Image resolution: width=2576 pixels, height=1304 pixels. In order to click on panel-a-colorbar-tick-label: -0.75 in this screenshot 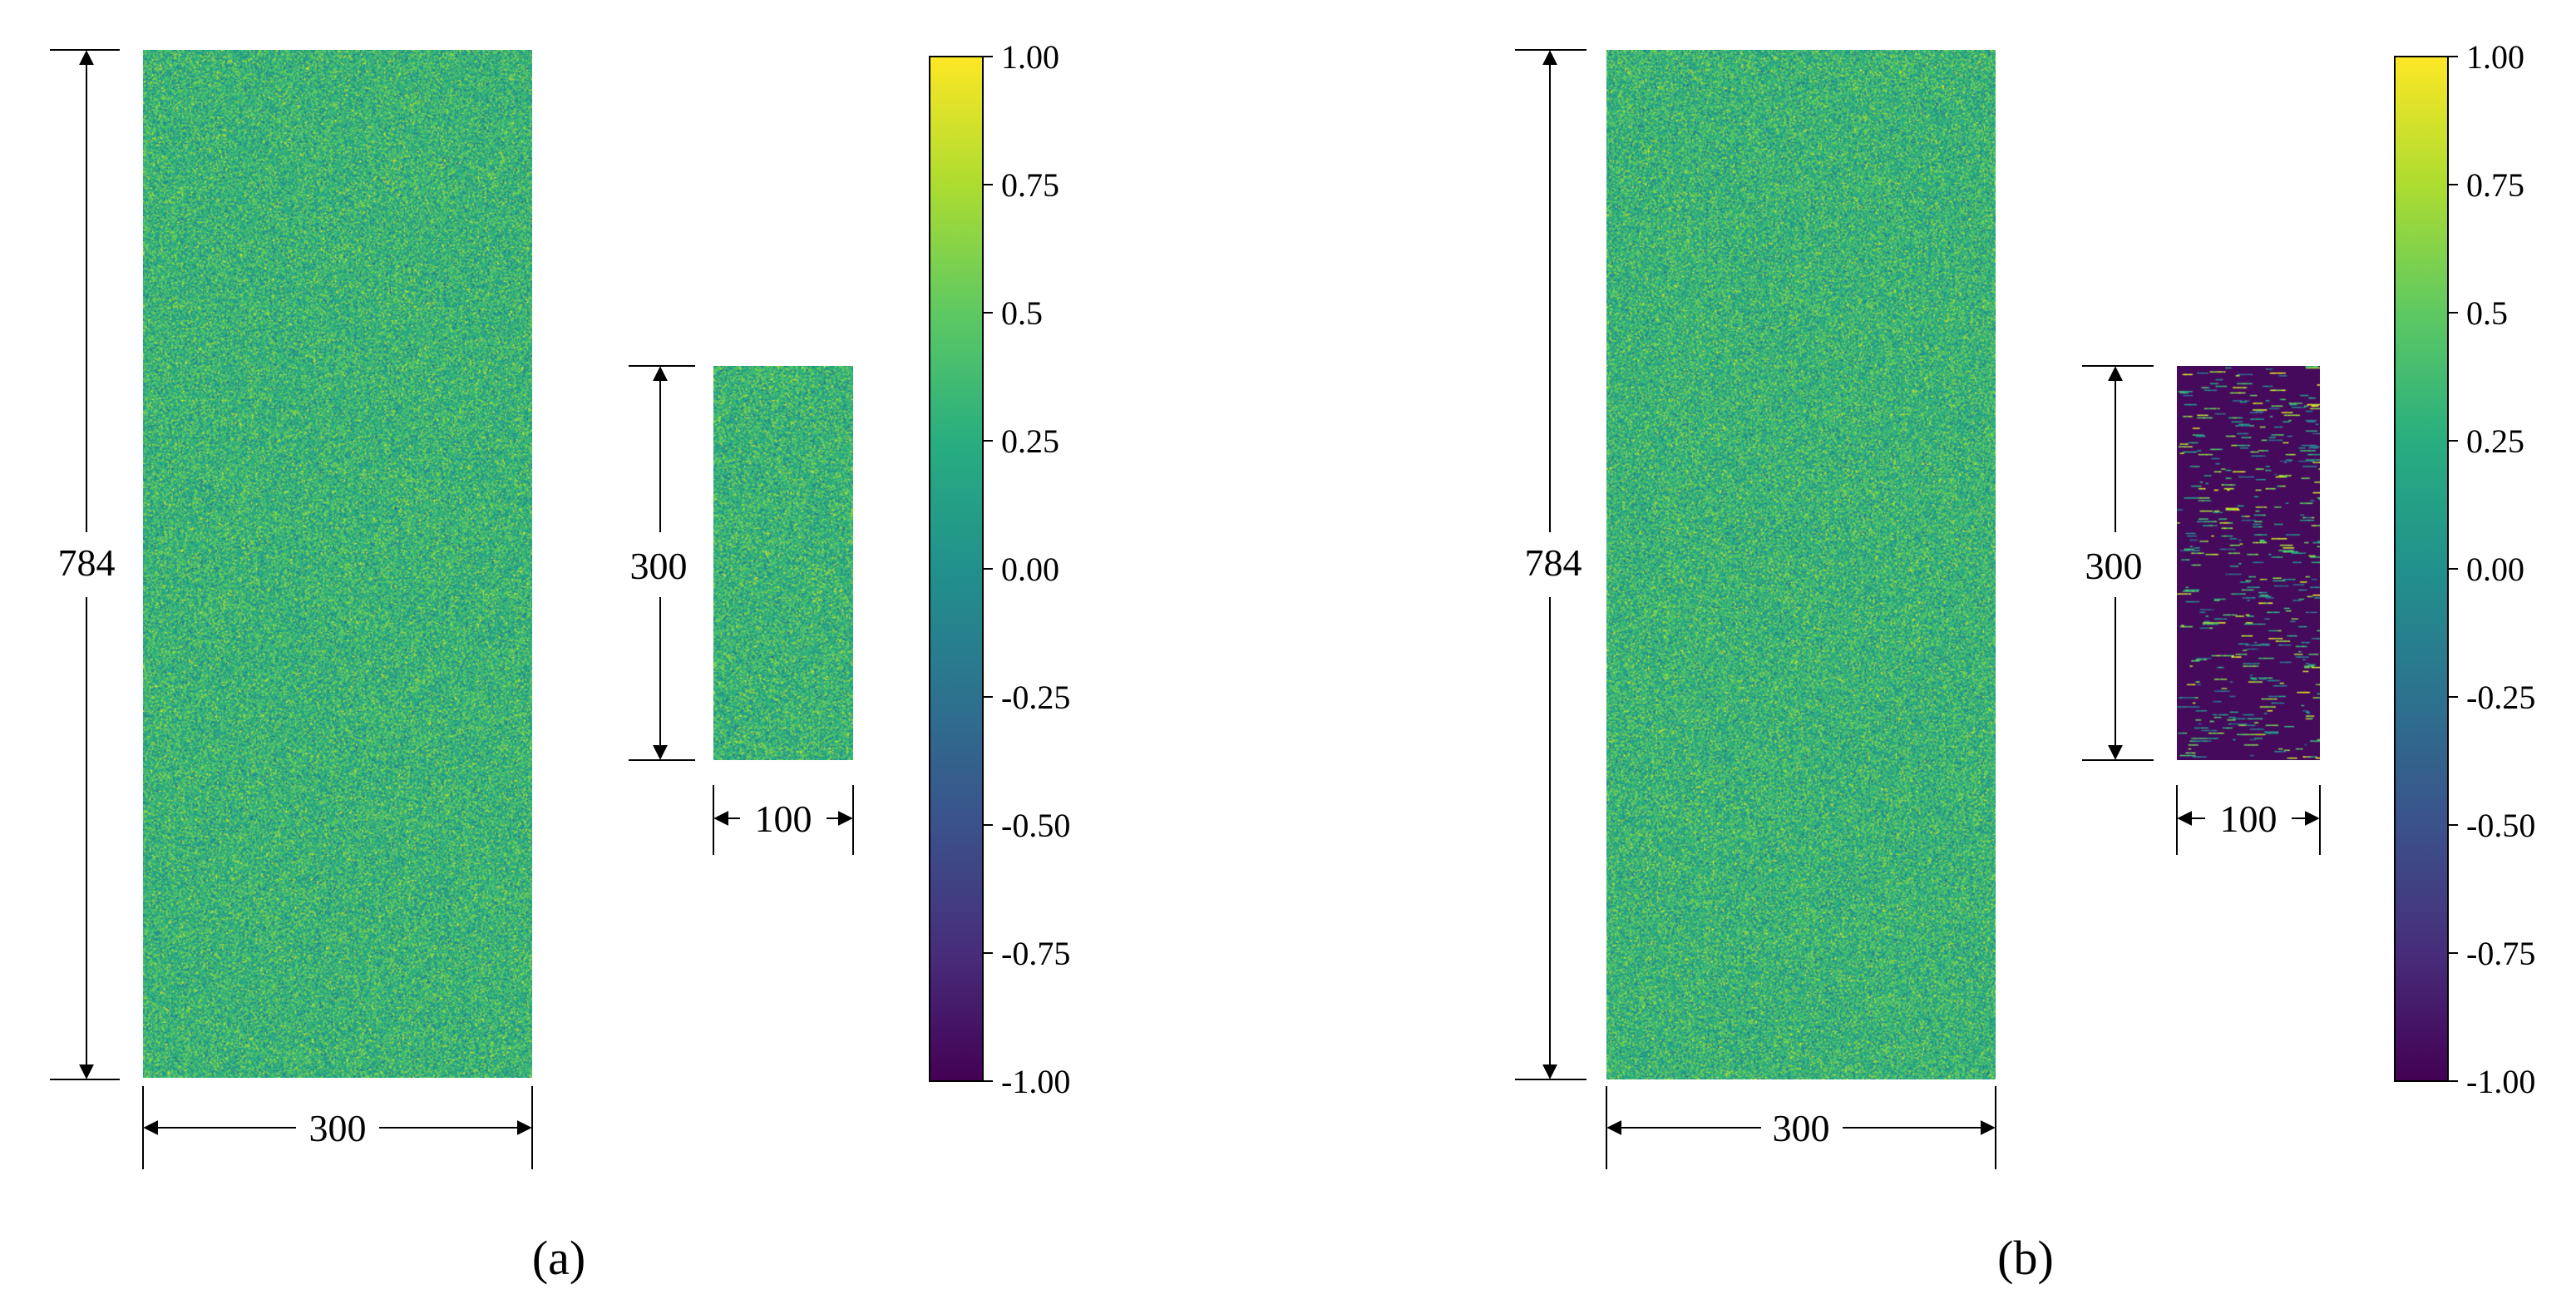, I will do `click(1035, 953)`.